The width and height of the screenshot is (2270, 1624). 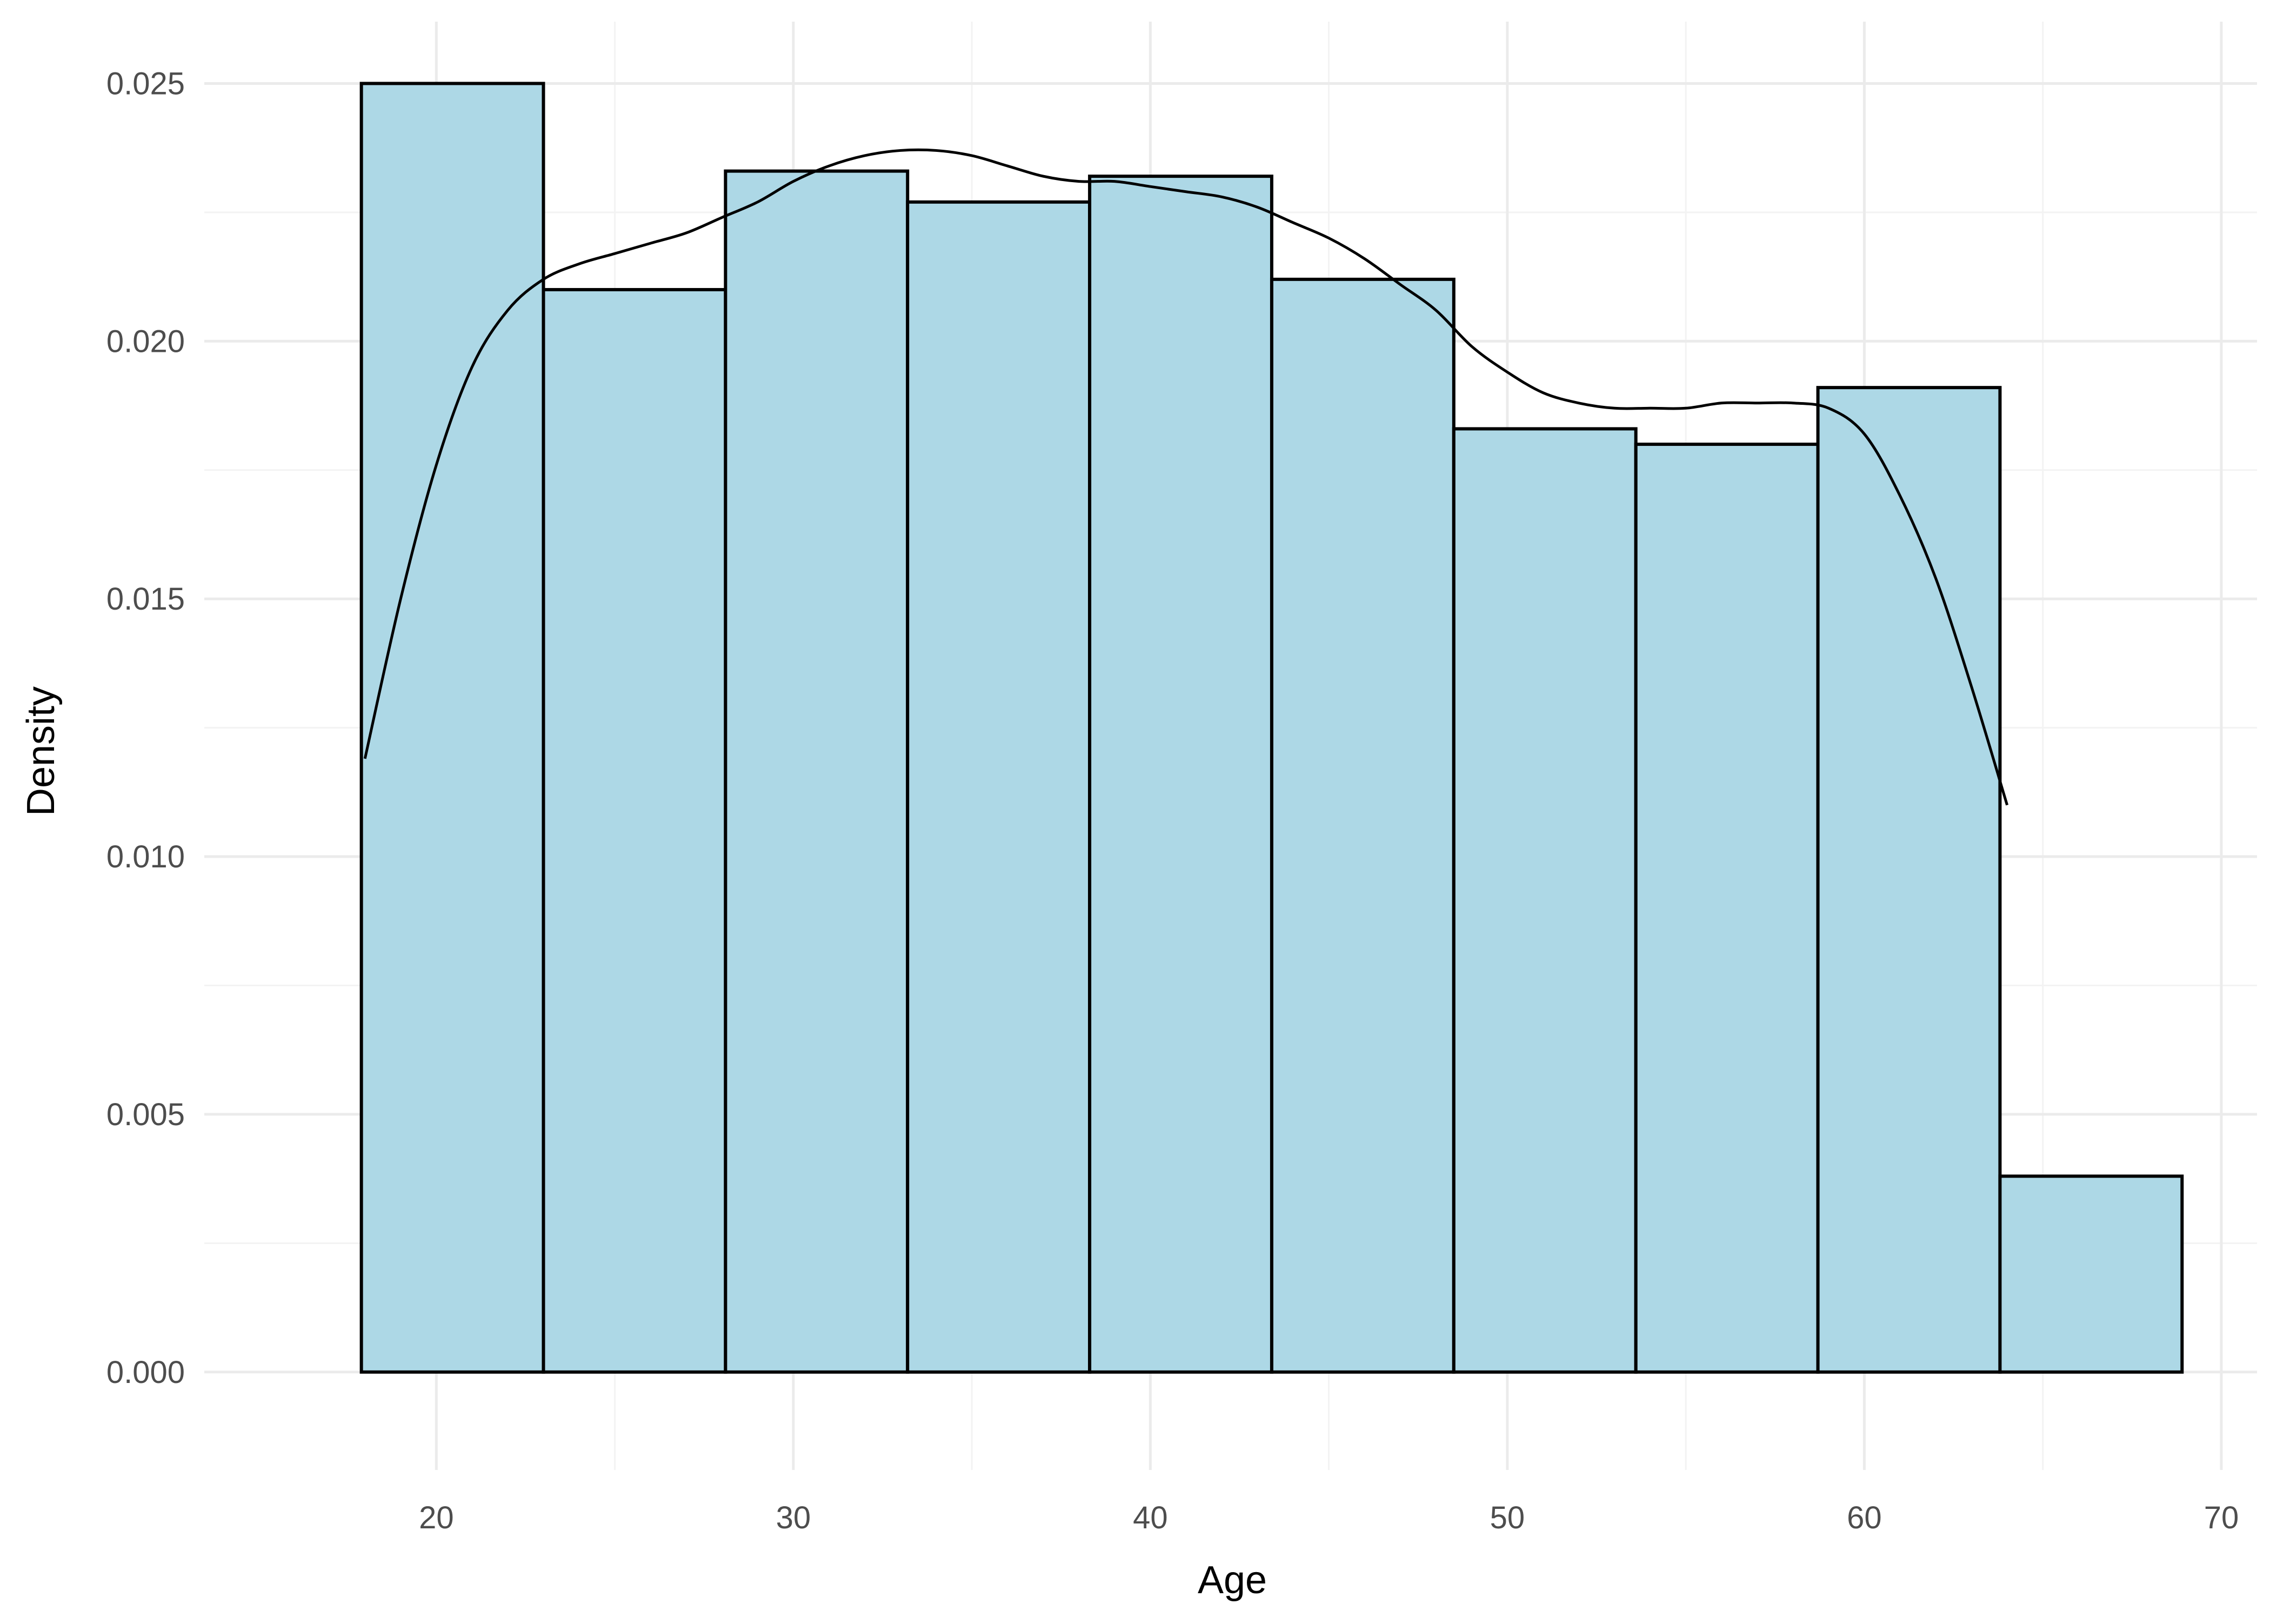 I want to click on y-tick-label: 0.005, so click(x=145, y=1114).